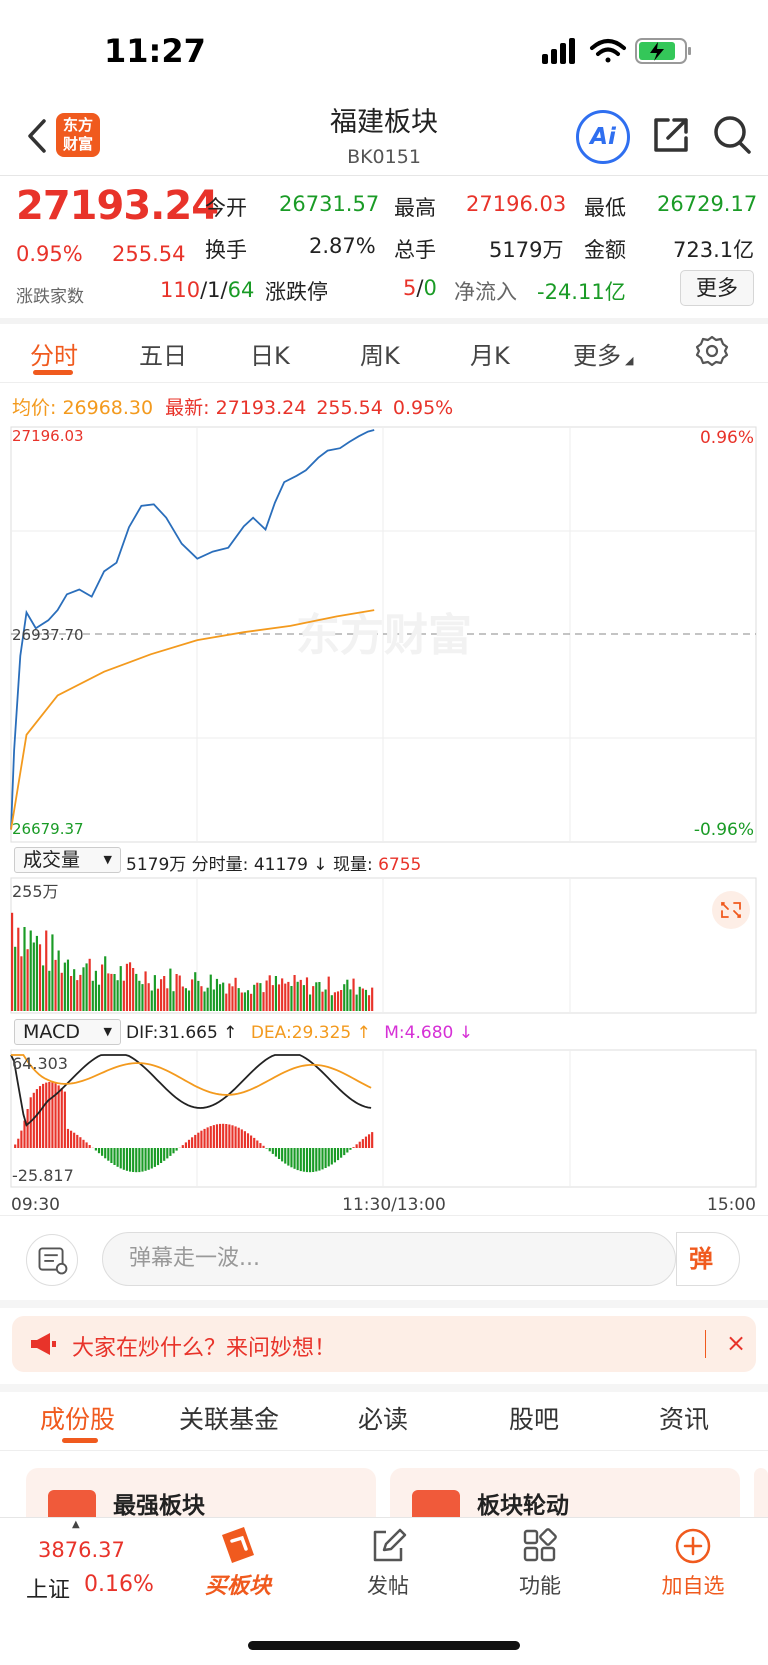 Image resolution: width=768 pixels, height=1665 pixels. Describe the element at coordinates (52, 1260) in the screenshot. I see `danmu-settings-icon` at that location.